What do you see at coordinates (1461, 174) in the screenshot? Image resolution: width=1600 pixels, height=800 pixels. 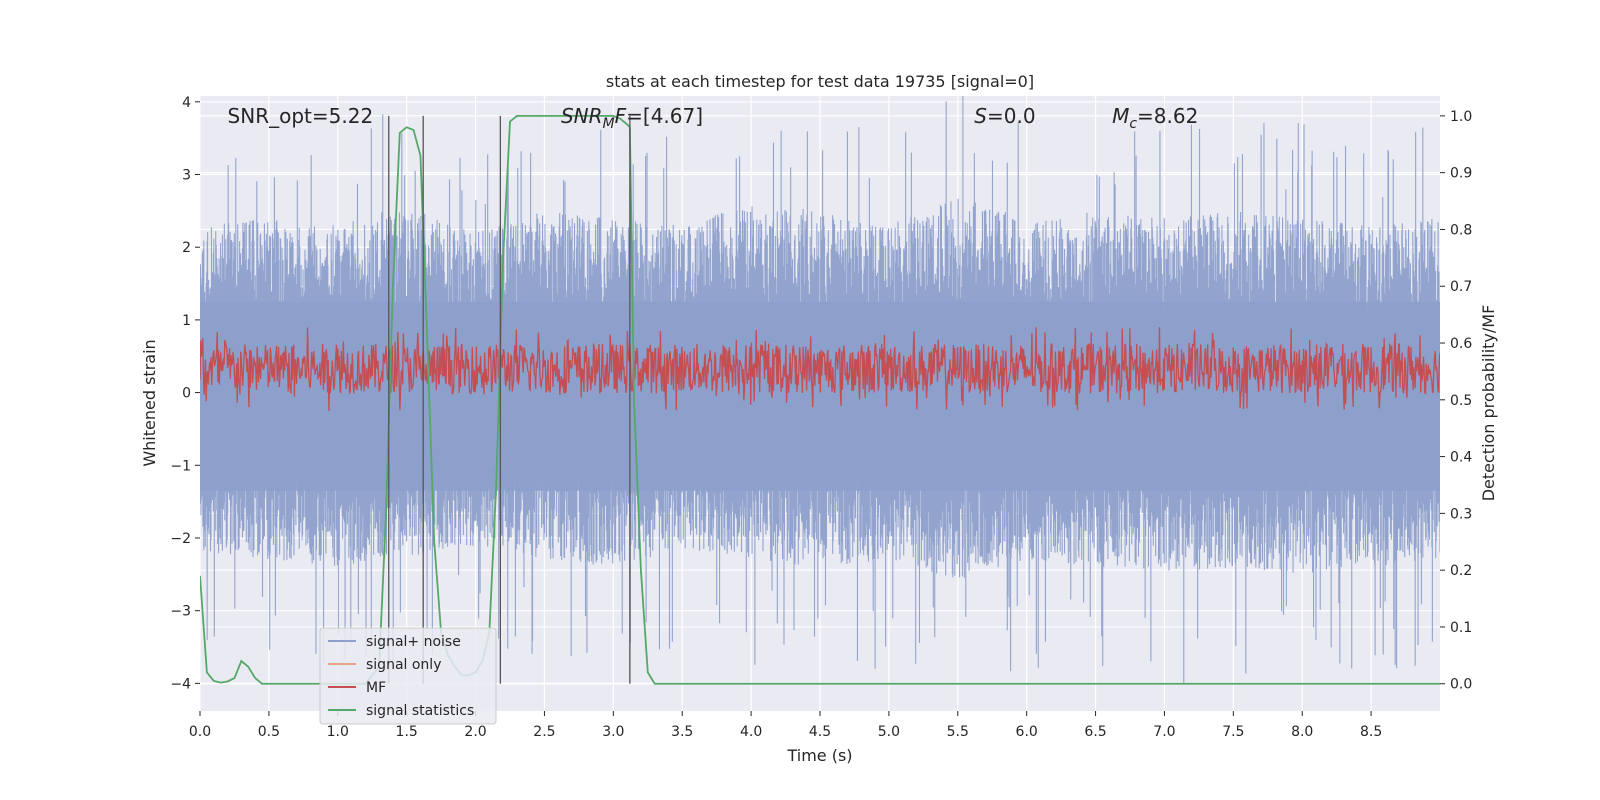 I see `y-right-tick-label: 0.9` at bounding box center [1461, 174].